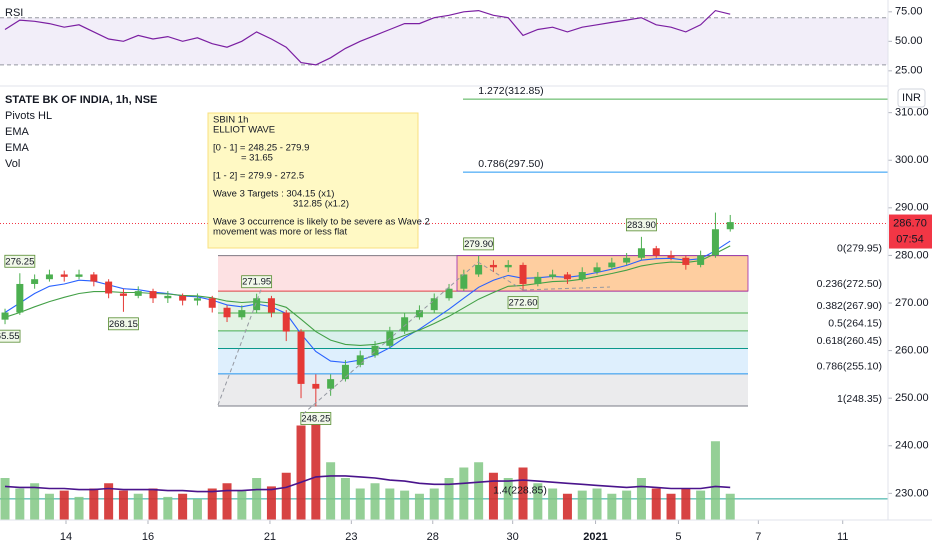  What do you see at coordinates (510, 91) in the screenshot?
I see `fib-extension-label: 1.272(312.85)` at bounding box center [510, 91].